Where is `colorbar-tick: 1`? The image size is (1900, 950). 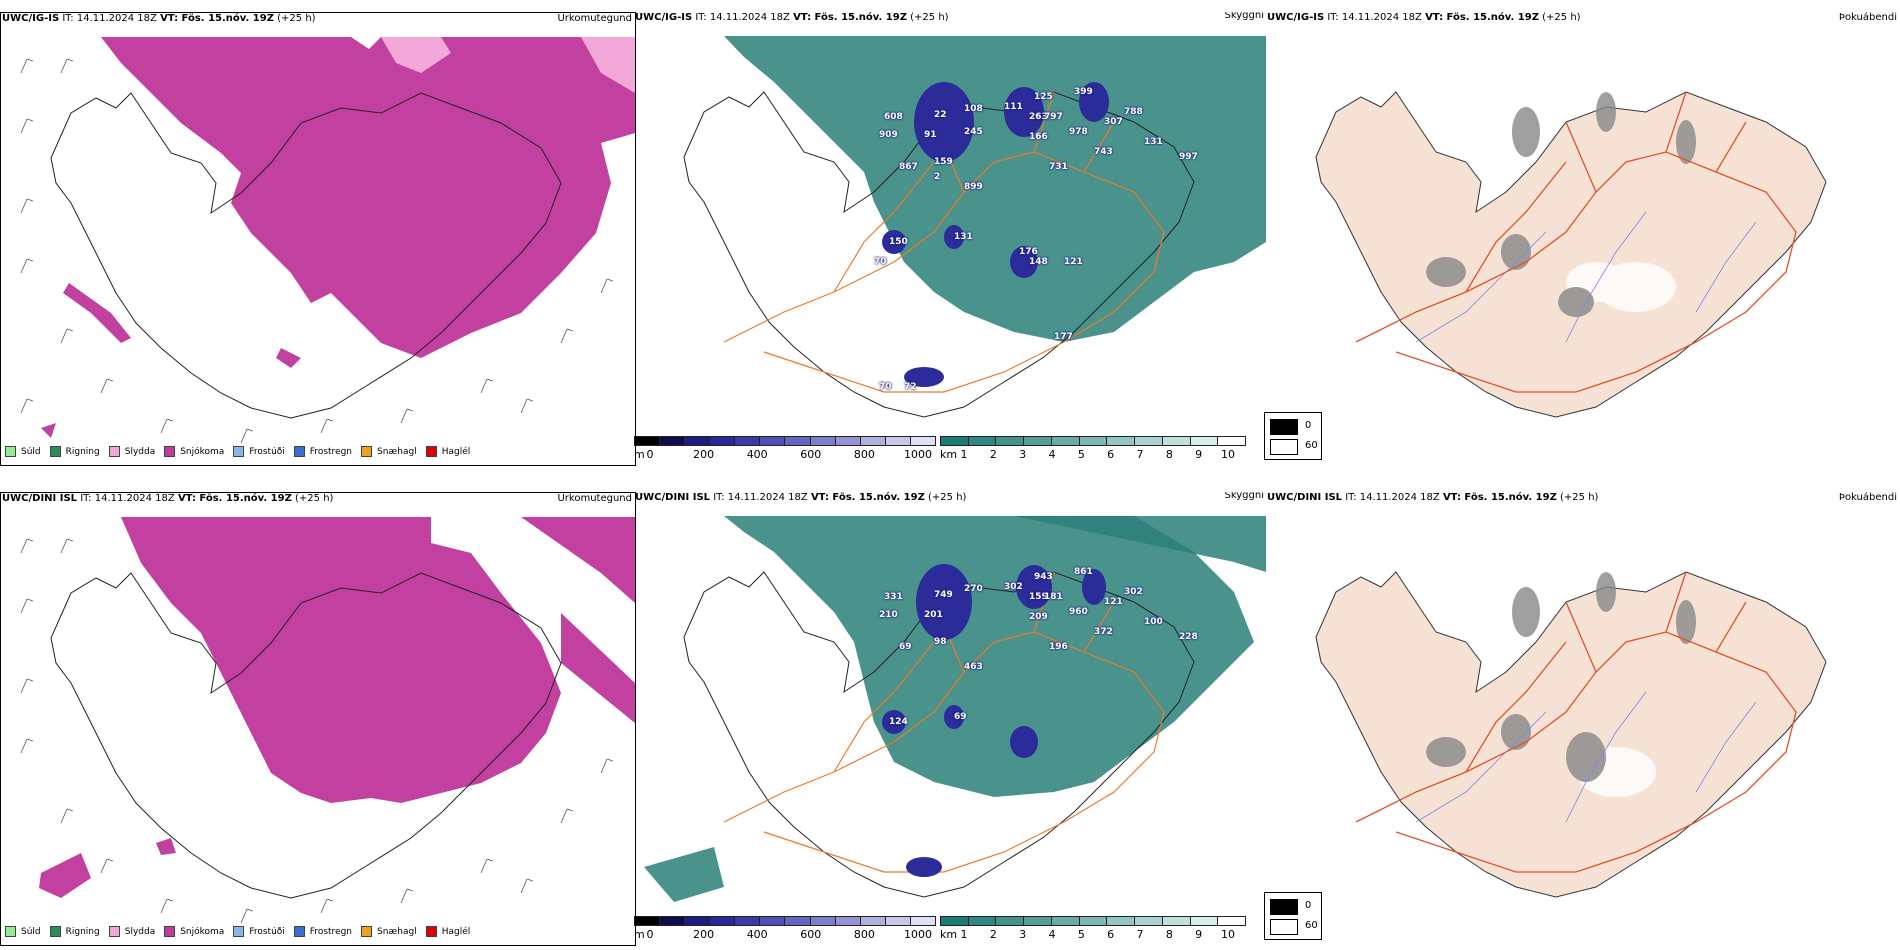 colorbar-tick: 1 is located at coordinates (964, 934).